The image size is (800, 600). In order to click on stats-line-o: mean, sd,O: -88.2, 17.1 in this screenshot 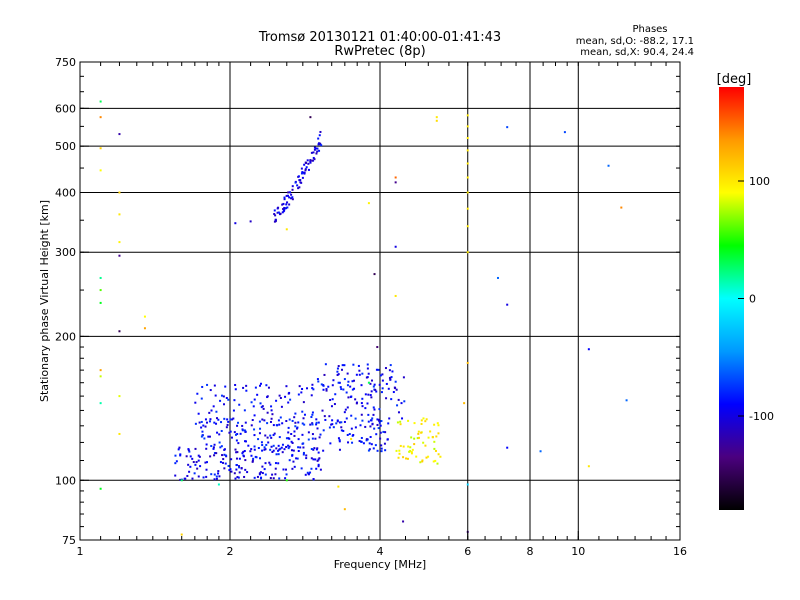, I will do `click(635, 41)`.